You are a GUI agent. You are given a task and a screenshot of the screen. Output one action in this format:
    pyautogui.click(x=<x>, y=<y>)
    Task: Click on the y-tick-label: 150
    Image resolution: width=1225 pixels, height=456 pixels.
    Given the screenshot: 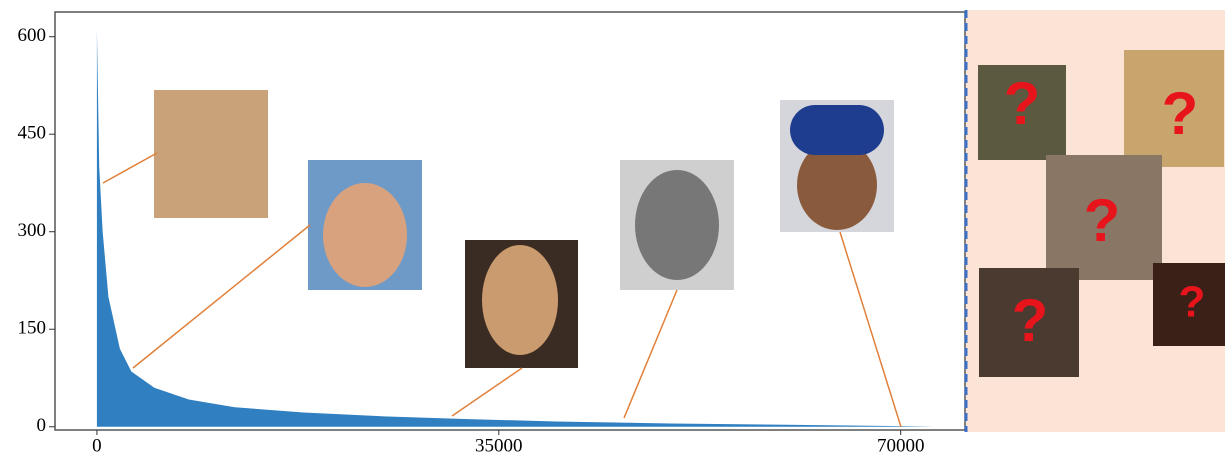 What is the action you would take?
    pyautogui.click(x=32, y=328)
    